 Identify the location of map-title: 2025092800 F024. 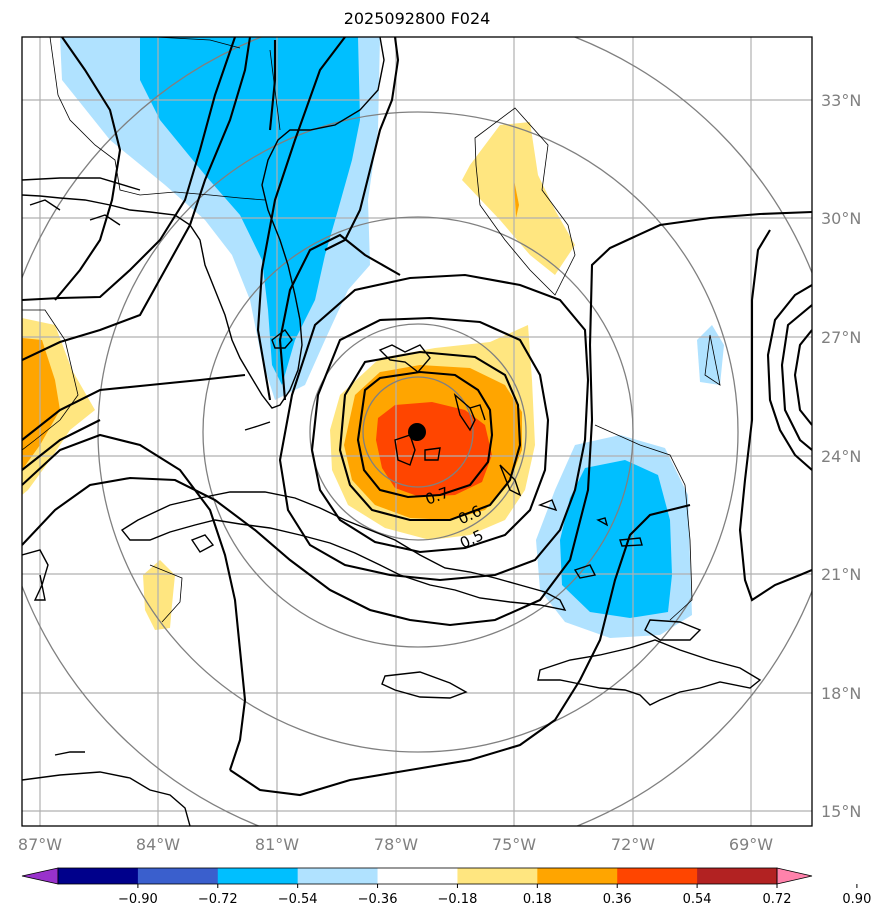
(417, 18).